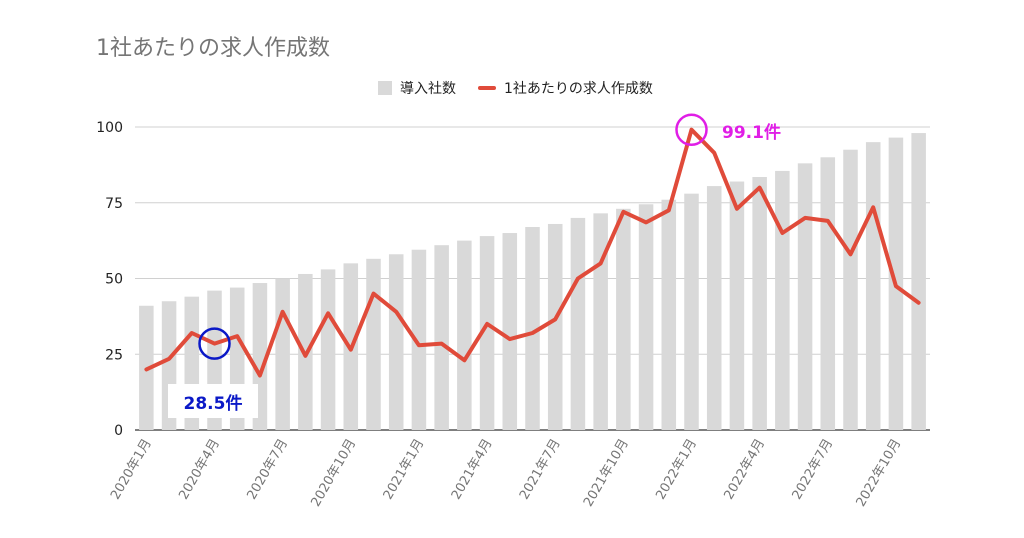  I want to click on y-tick-label: 0, so click(118, 431).